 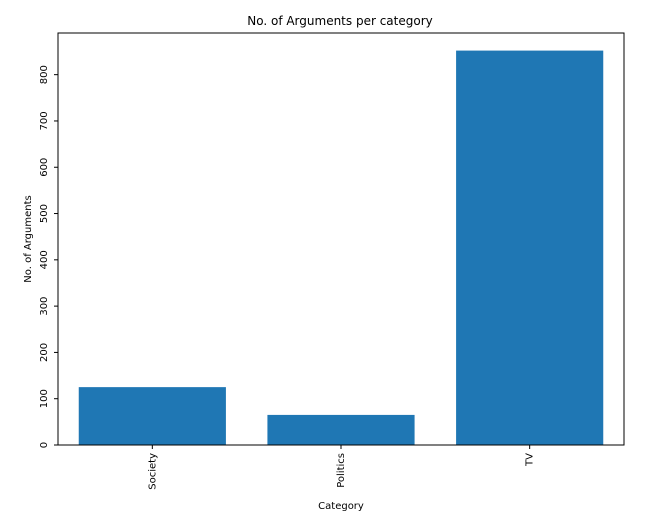 What do you see at coordinates (530, 460) in the screenshot?
I see `x-tick-label-tv: TV` at bounding box center [530, 460].